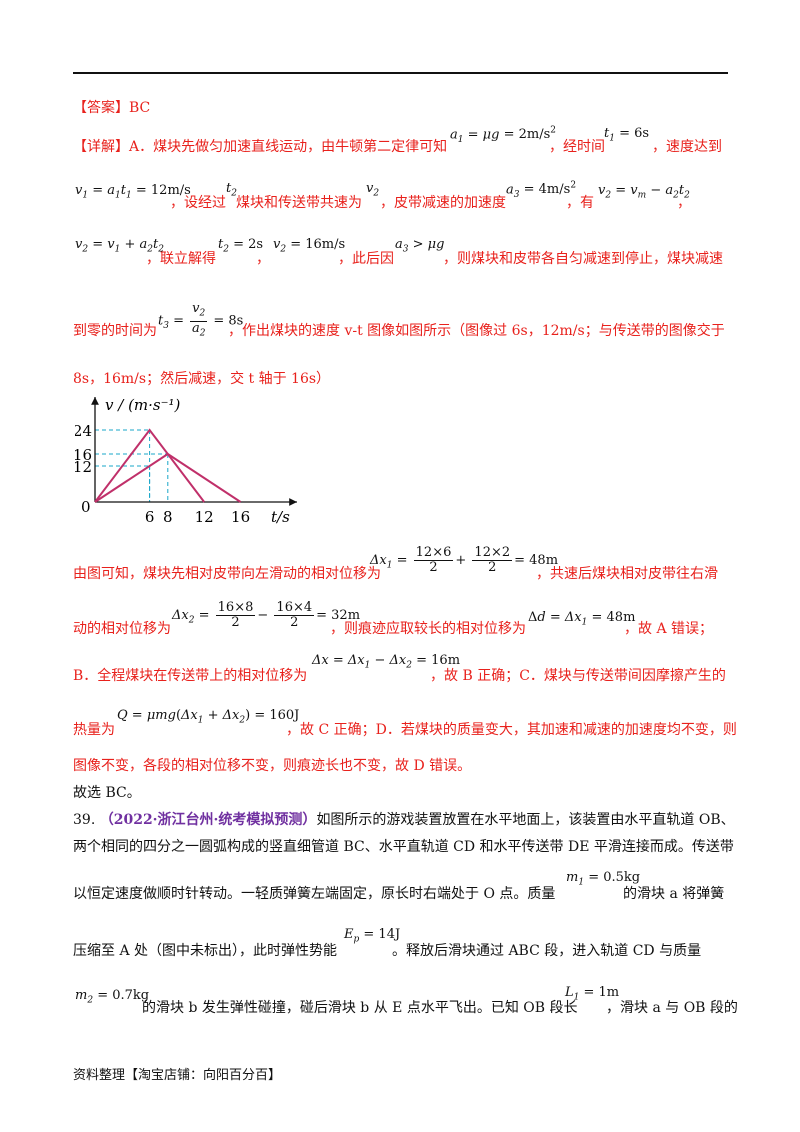 The width and height of the screenshot is (800, 1132). Describe the element at coordinates (266, 615) in the screenshot. I see `formula-dx2: Δx2 = 16×8 2− 16×4 2 = 32m` at that location.